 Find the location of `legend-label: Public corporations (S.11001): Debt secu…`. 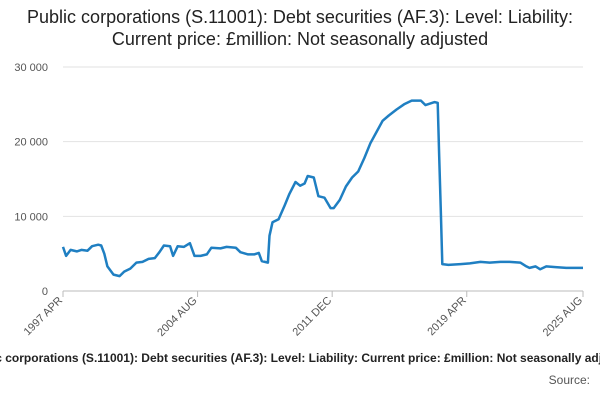

legend-label: Public corporations (S.11001): Debt secu… is located at coordinates (300, 358).